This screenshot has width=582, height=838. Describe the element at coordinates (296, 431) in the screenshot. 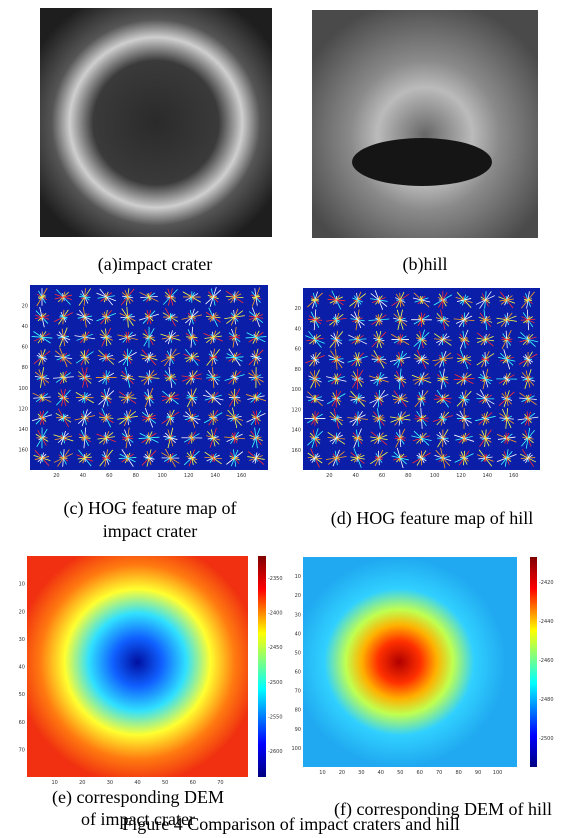

I see `y-tick-label: 140` at that location.